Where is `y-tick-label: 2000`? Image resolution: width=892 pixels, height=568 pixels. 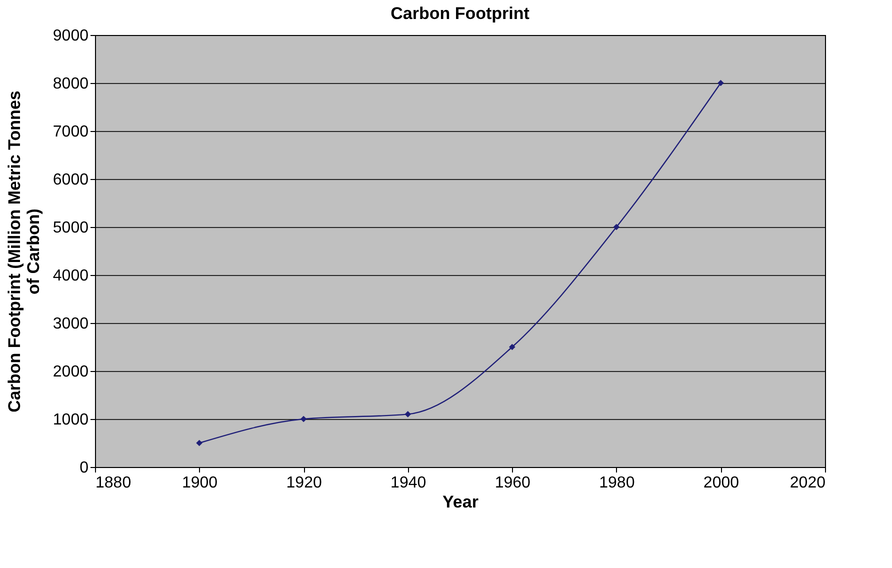
y-tick-label: 2000 is located at coordinates (70, 372).